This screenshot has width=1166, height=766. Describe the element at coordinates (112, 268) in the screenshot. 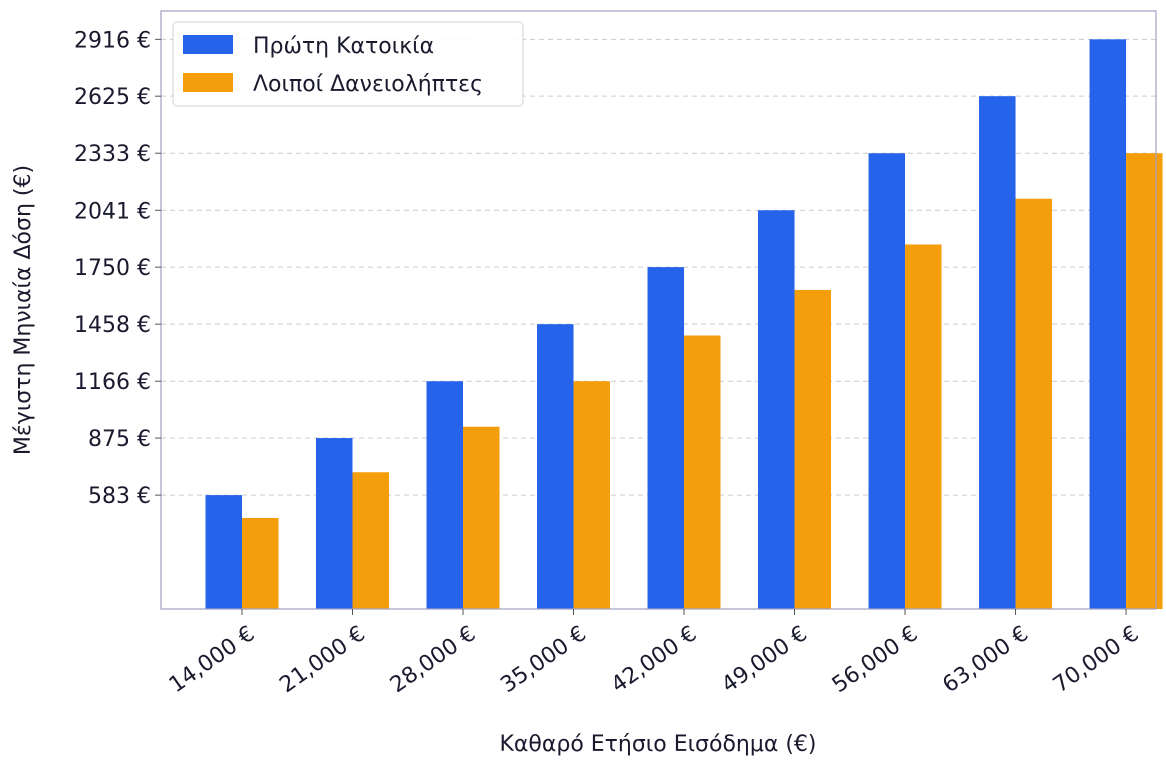

I see `y-tick-label: 1750 €` at that location.